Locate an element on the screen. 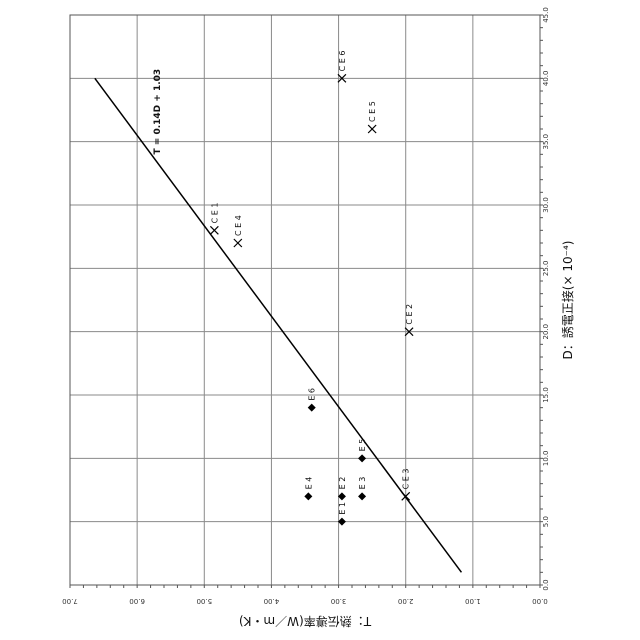 The image size is (640, 640). point-label: C E 2 is located at coordinates (409, 314).